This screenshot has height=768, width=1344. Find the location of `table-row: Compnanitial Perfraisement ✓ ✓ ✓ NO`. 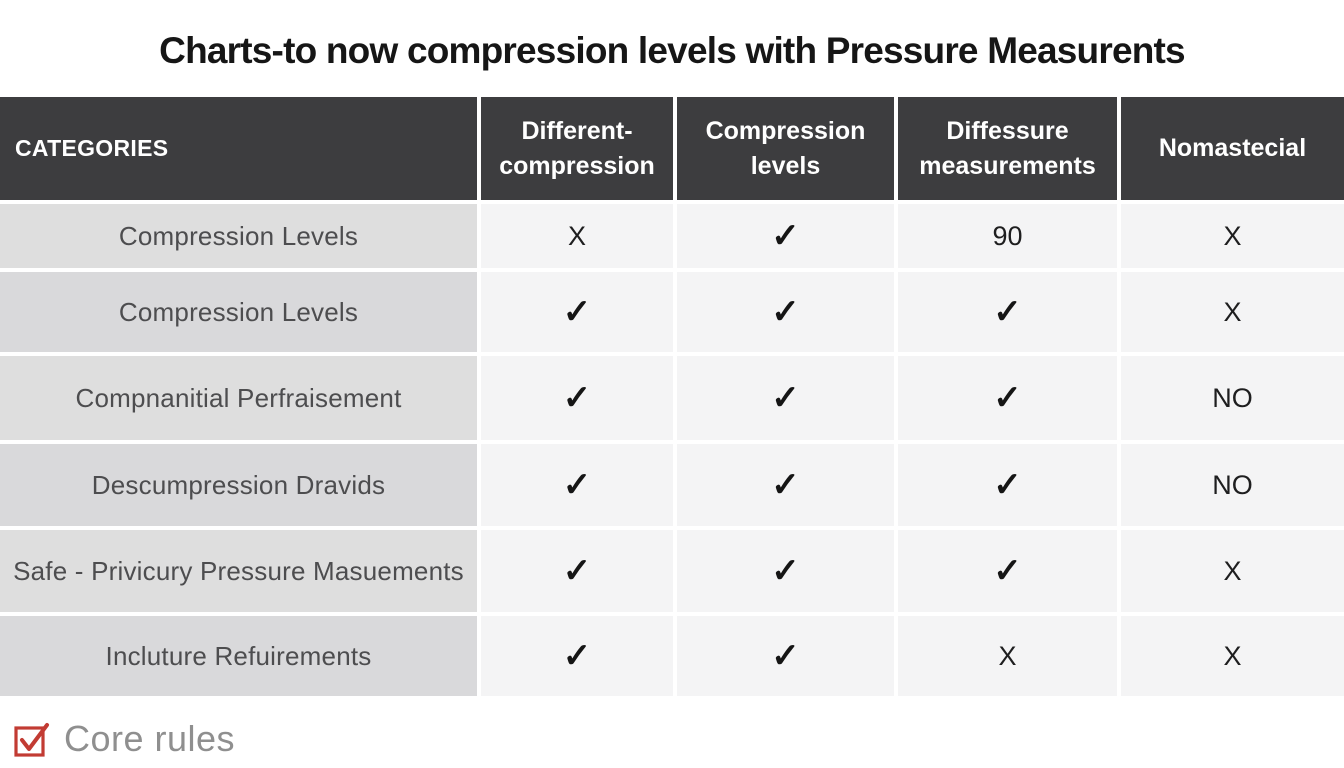

table-row: Compnanitial Perfraisement ✓ ✓ ✓ NO is located at coordinates (672, 398).